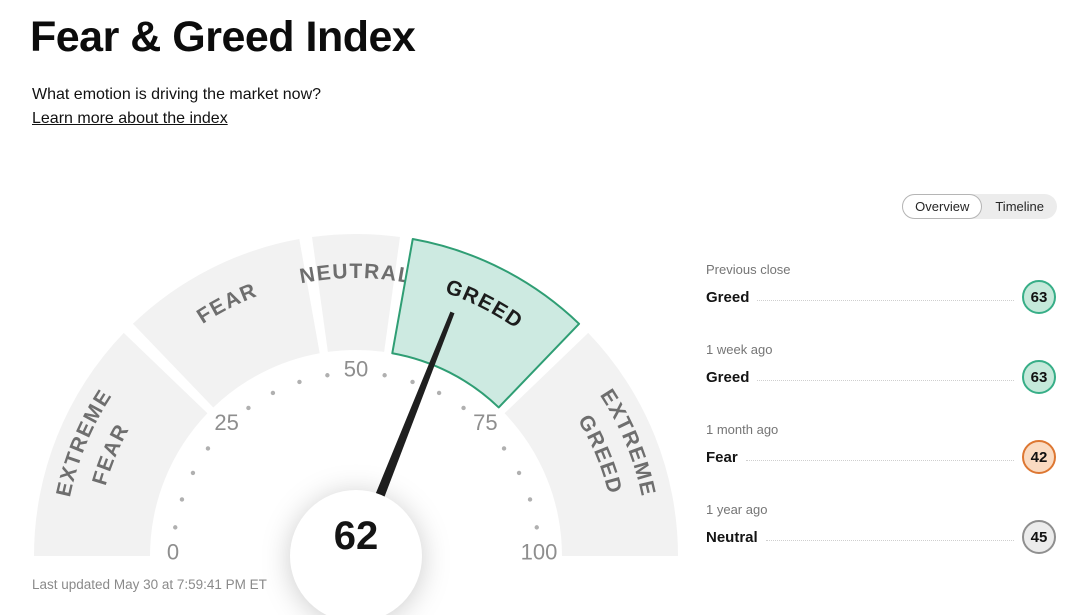 This screenshot has height=615, width=1086. What do you see at coordinates (130, 118) in the screenshot?
I see `learn-more-link: Learn more about the index` at bounding box center [130, 118].